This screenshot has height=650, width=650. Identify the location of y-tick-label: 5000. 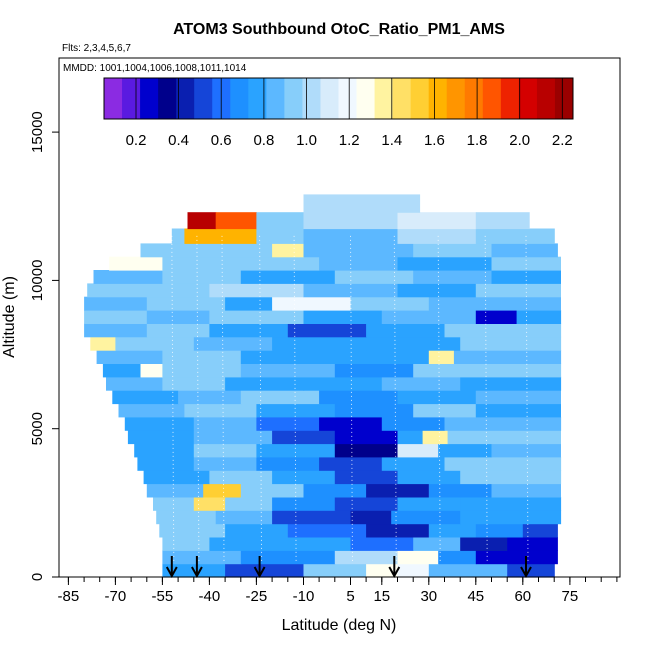
(37, 428).